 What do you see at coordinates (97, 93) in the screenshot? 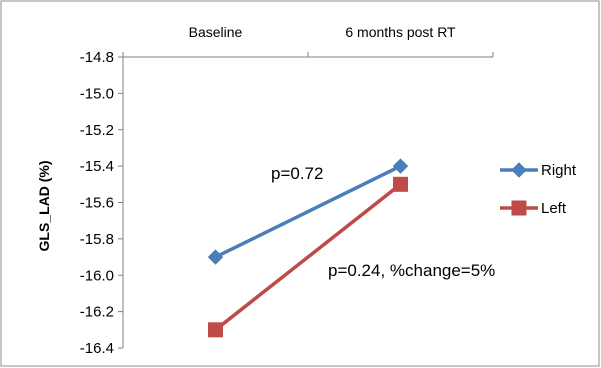
I see `y-tick-label: -15.0` at bounding box center [97, 93].